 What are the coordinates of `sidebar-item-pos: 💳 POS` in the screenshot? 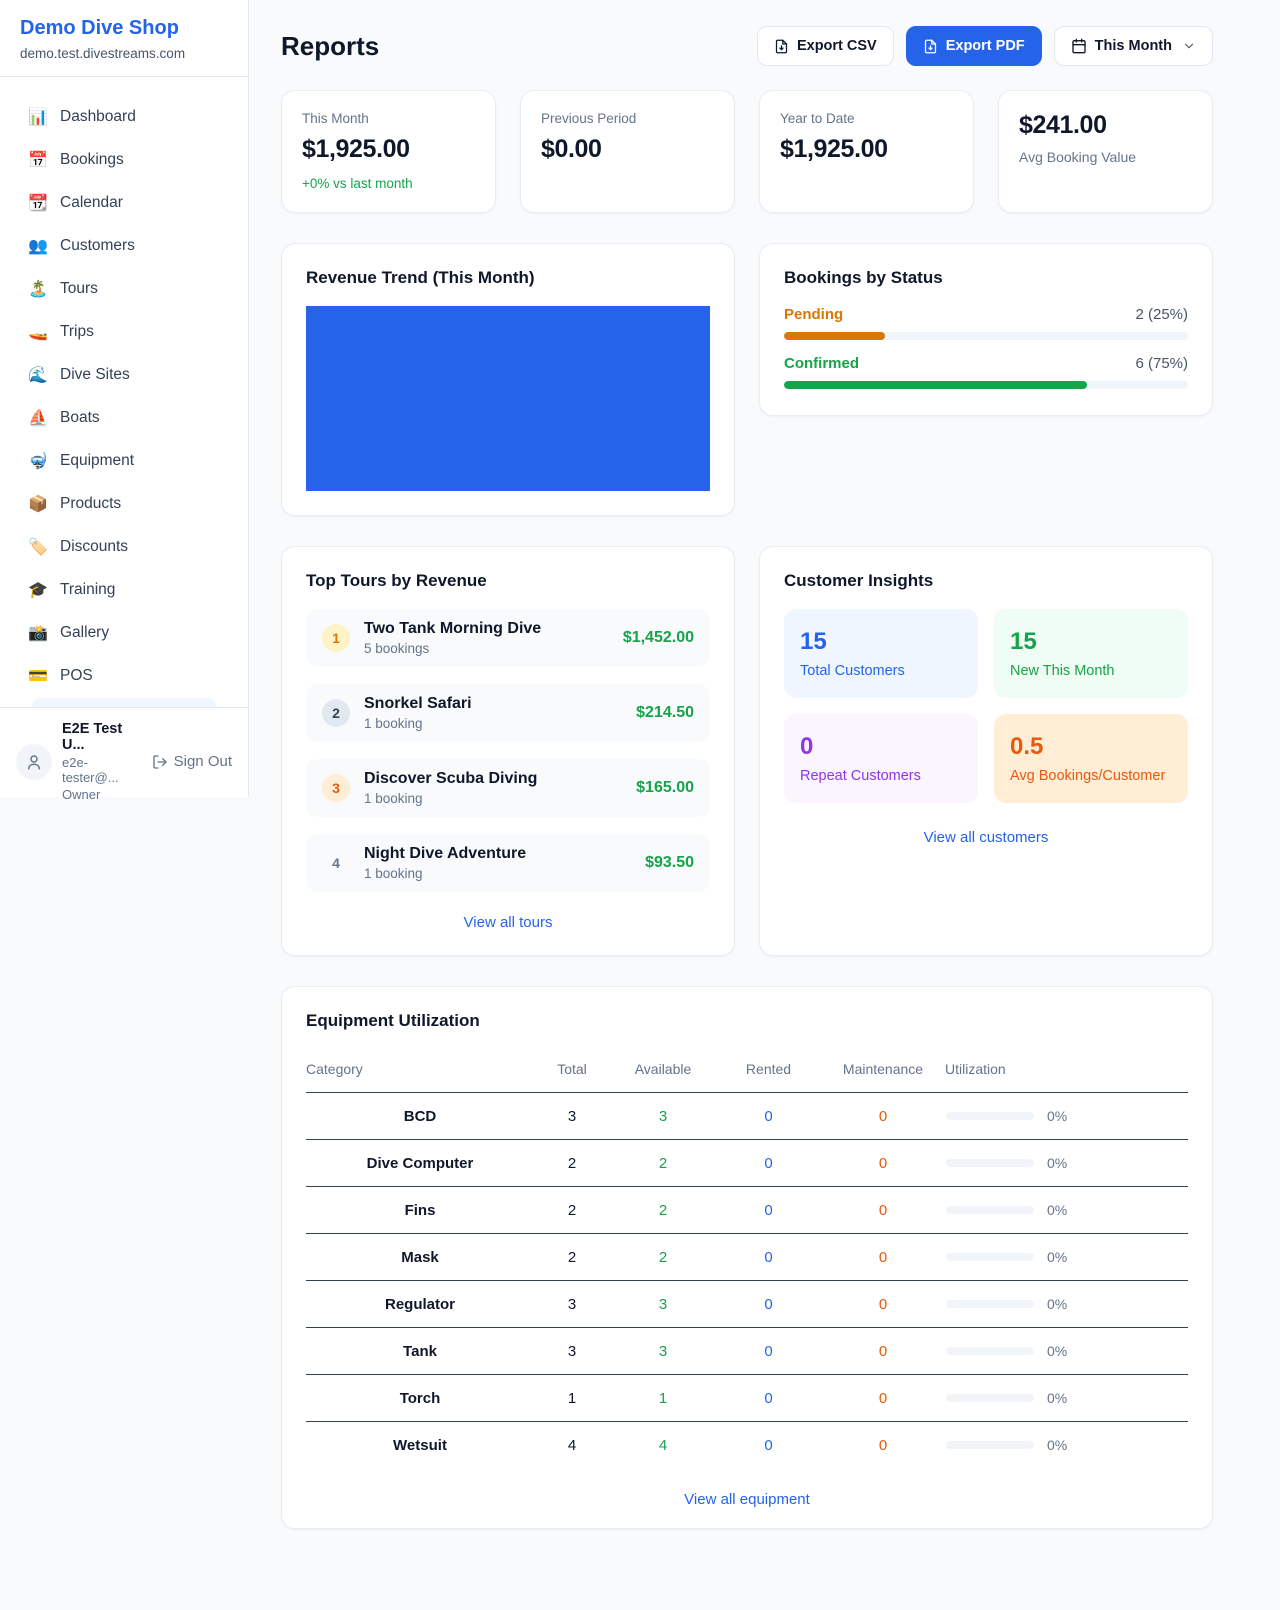 It's located at (124, 676).